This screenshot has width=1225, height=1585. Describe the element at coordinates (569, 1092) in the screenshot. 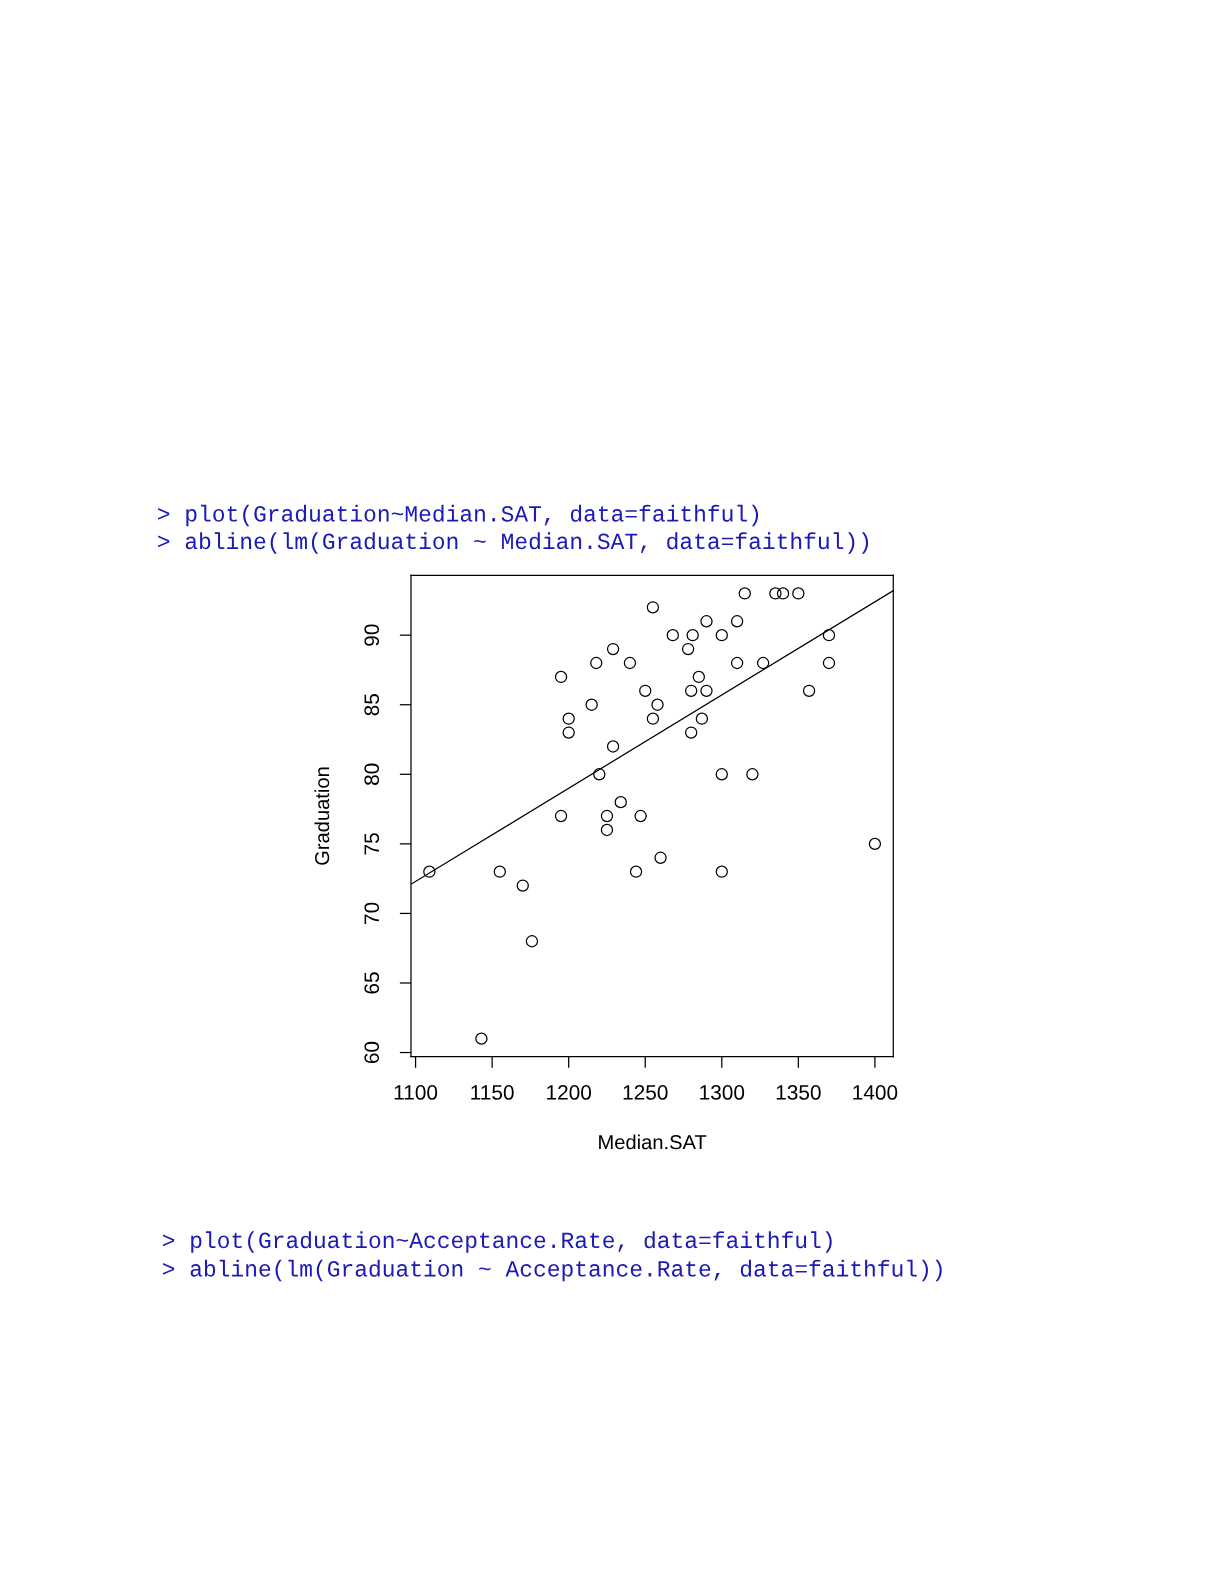

I see `x-tick-label: 1200` at that location.